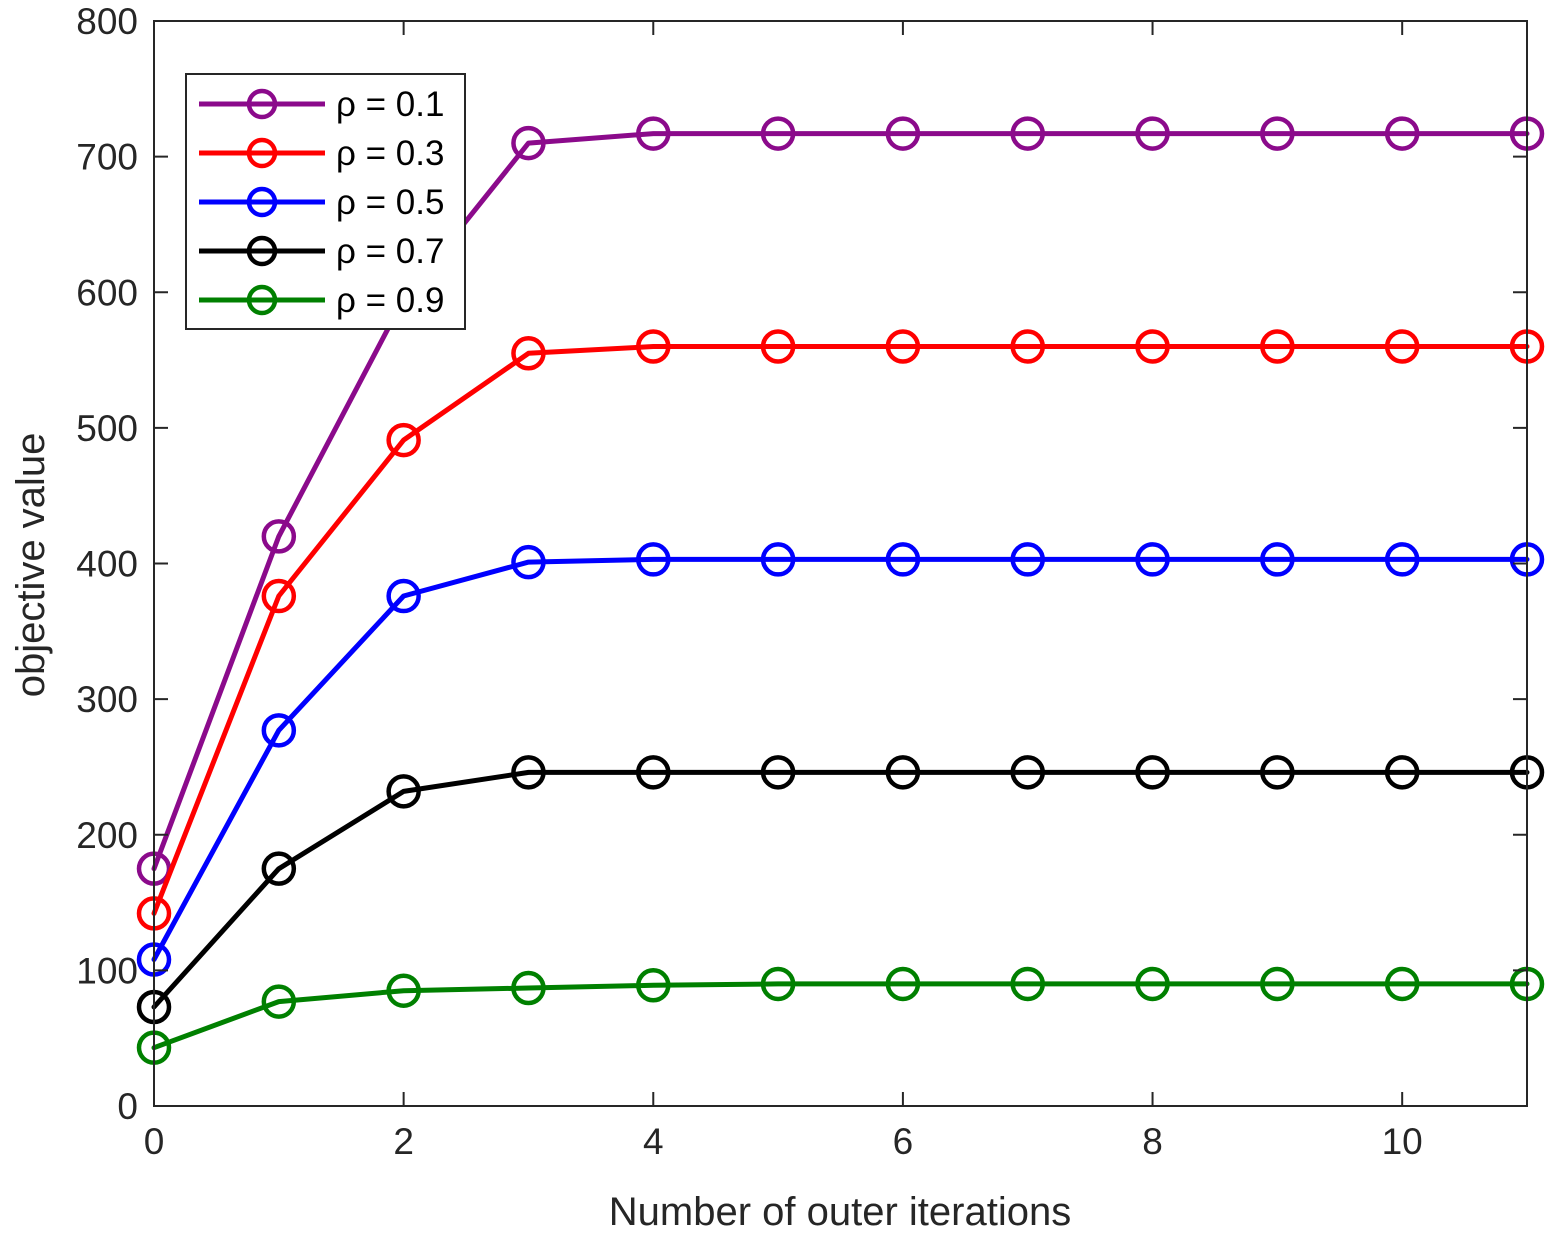  What do you see at coordinates (390, 202) in the screenshot?
I see `legend-label: ρ = 0.5` at bounding box center [390, 202].